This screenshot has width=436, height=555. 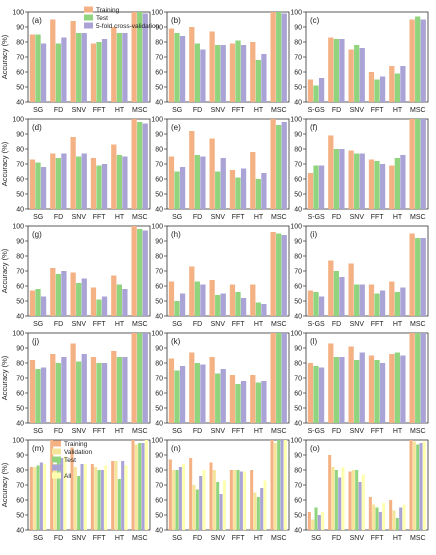 I want to click on panel-i-bar-test-snv, so click(x=357, y=300).